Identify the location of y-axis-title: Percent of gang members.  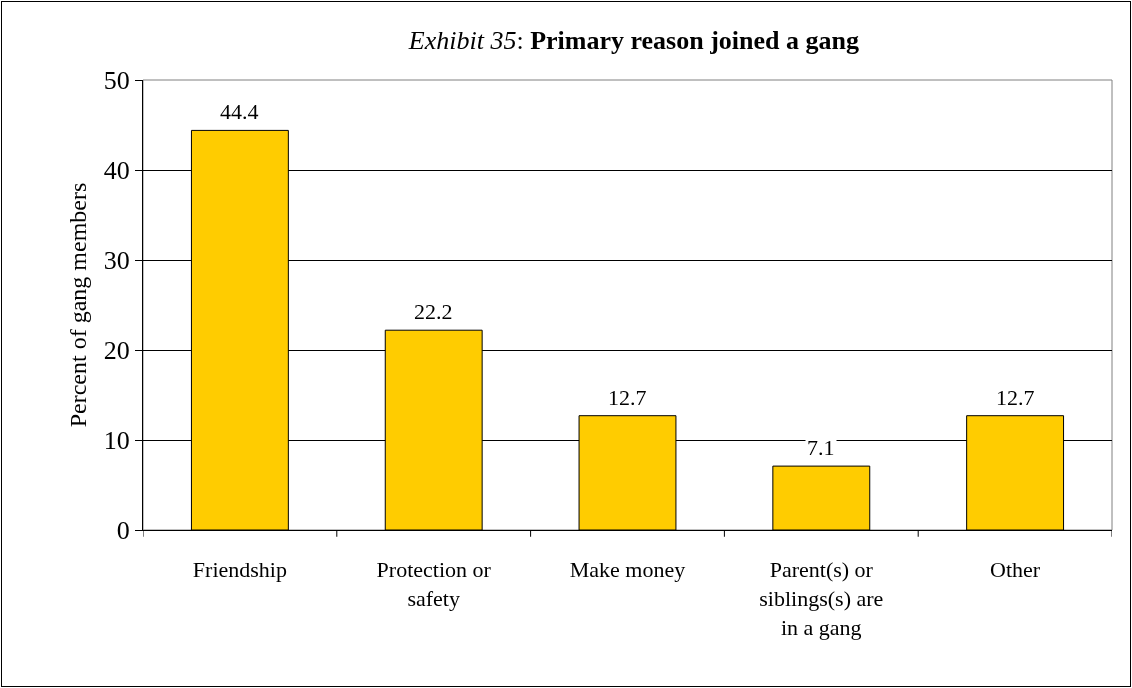
(77, 305).